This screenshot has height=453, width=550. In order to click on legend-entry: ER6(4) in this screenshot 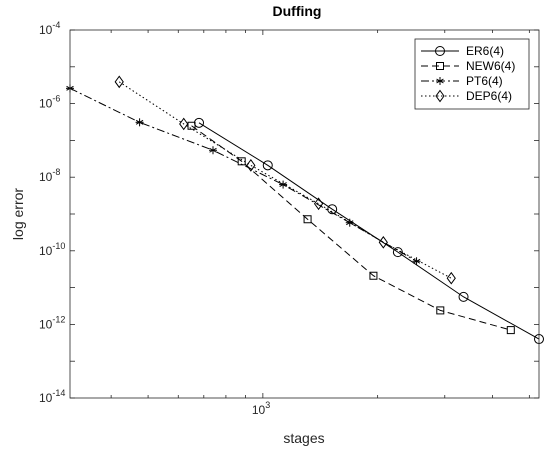, I will do `click(462, 51)`.